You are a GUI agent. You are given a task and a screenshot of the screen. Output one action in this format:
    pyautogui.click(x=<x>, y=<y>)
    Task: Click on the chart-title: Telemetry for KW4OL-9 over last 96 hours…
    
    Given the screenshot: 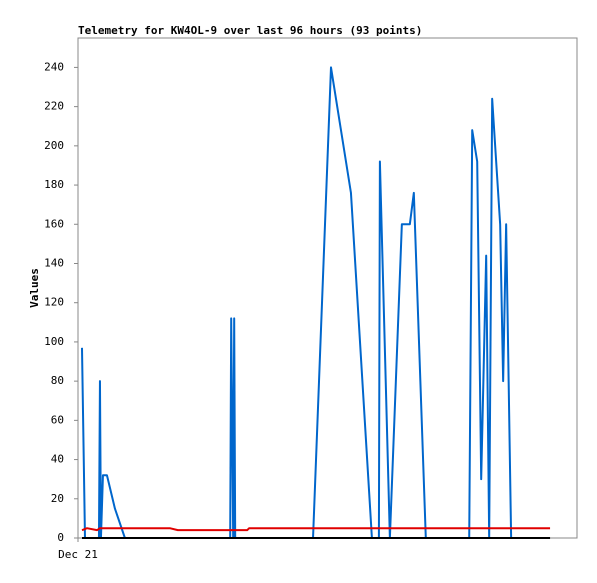 What is the action you would take?
    pyautogui.click(x=250, y=30)
    